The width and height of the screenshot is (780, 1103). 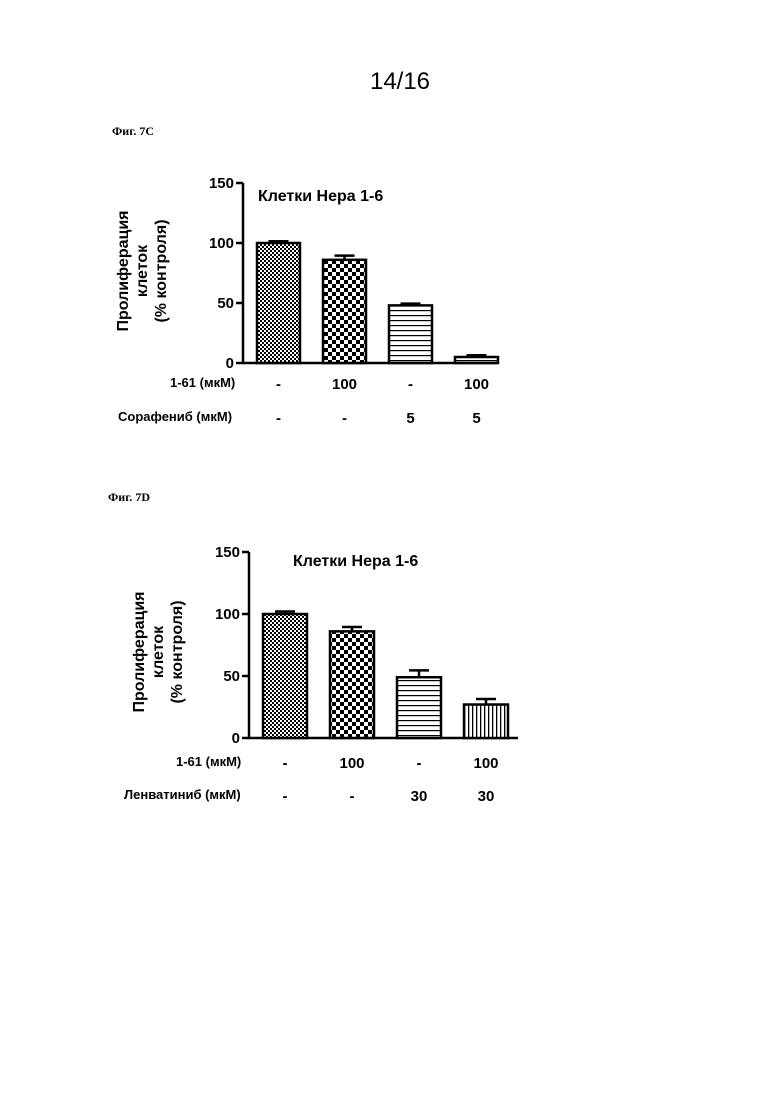 I want to click on condition-label: Сорафениб (мкМ), so click(x=175, y=416).